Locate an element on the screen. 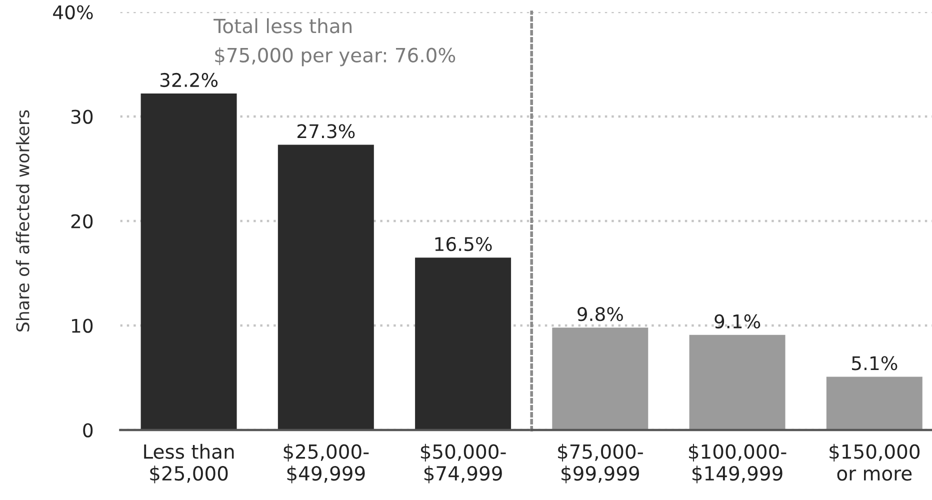 The image size is (932, 500). data-label: 32.2% is located at coordinates (189, 80).